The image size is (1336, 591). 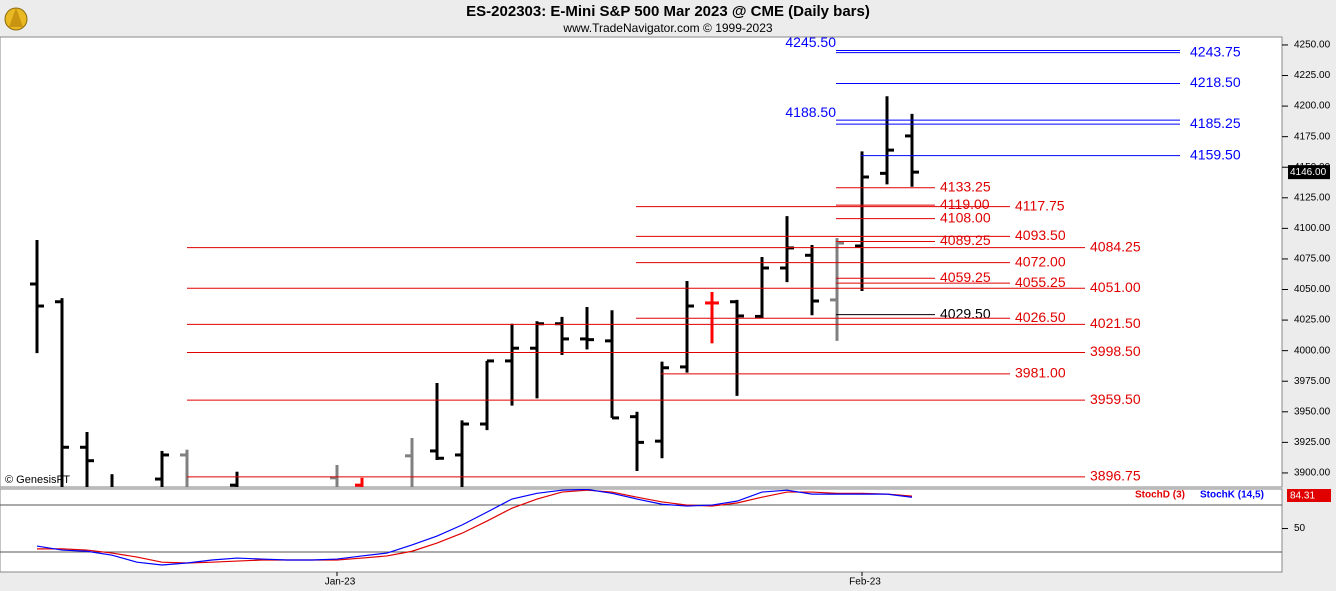 What do you see at coordinates (1312, 381) in the screenshot?
I see `y-tick-label: 3975.00` at bounding box center [1312, 381].